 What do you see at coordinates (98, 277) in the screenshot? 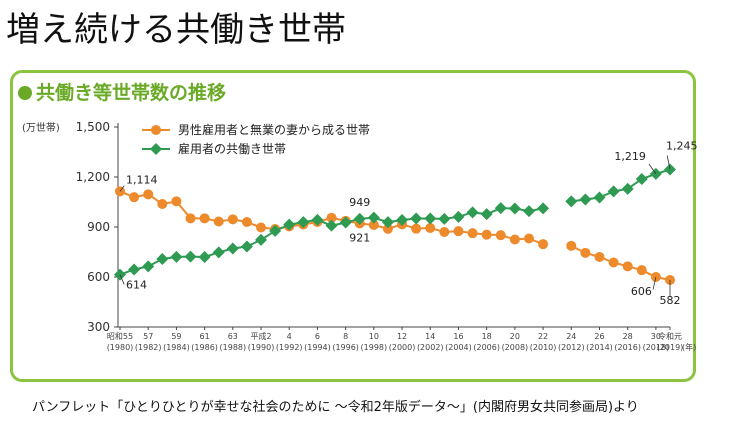
I see `y-tick-label: 600` at bounding box center [98, 277].